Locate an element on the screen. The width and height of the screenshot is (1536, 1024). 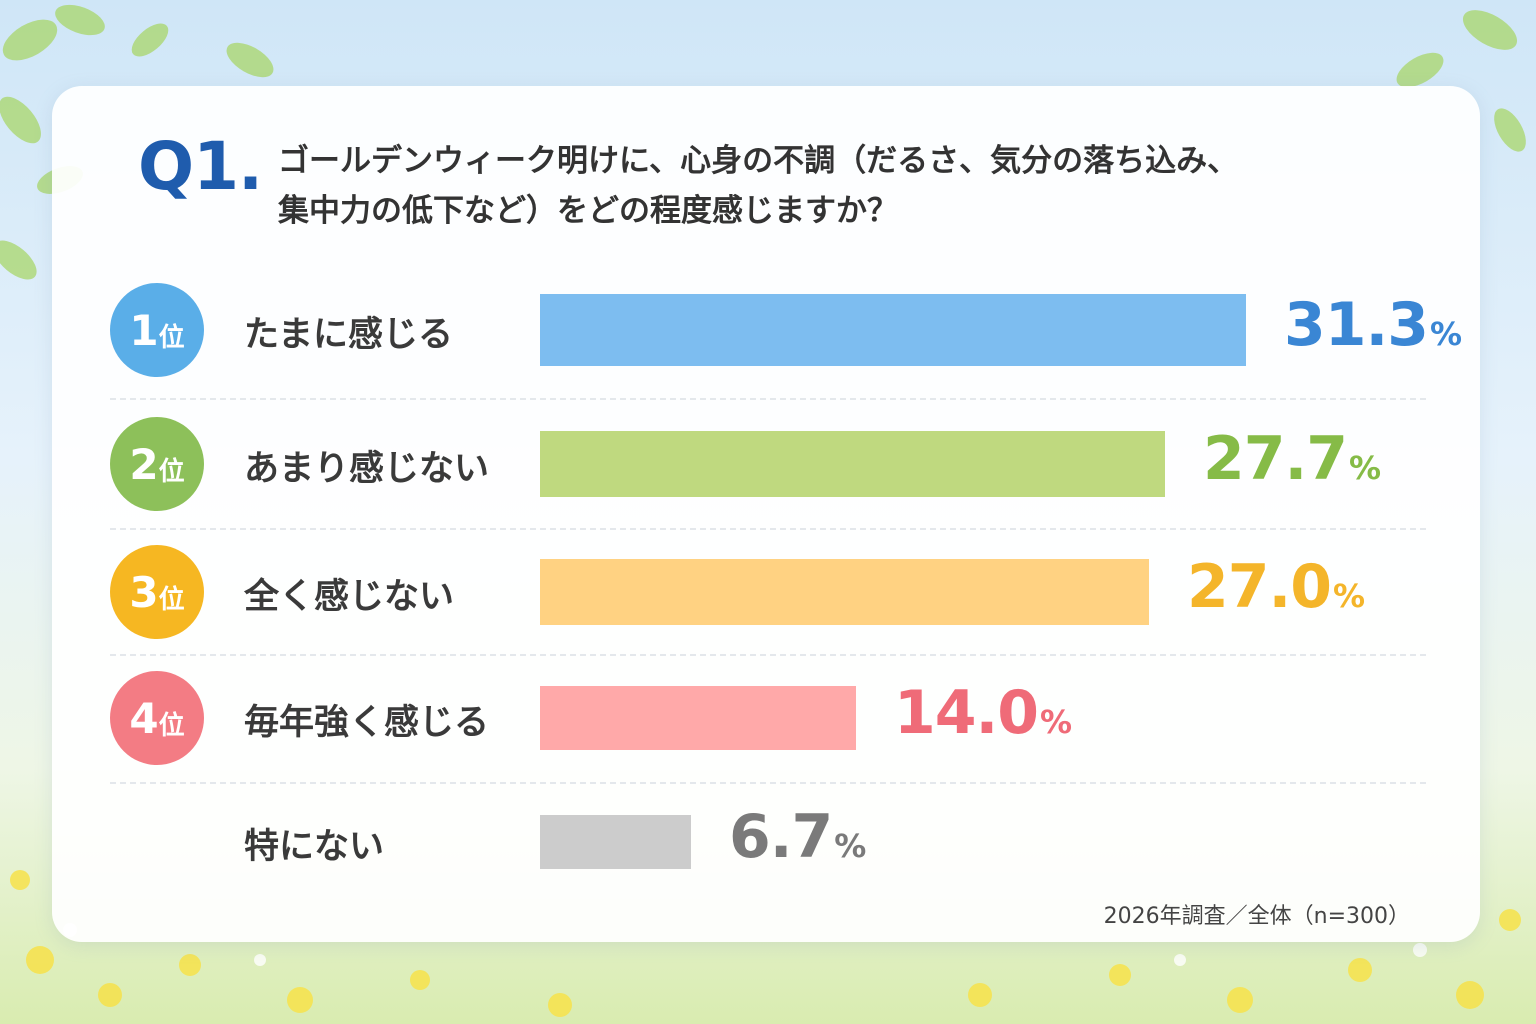
value-label: 27.7% is located at coordinates (1292, 459).